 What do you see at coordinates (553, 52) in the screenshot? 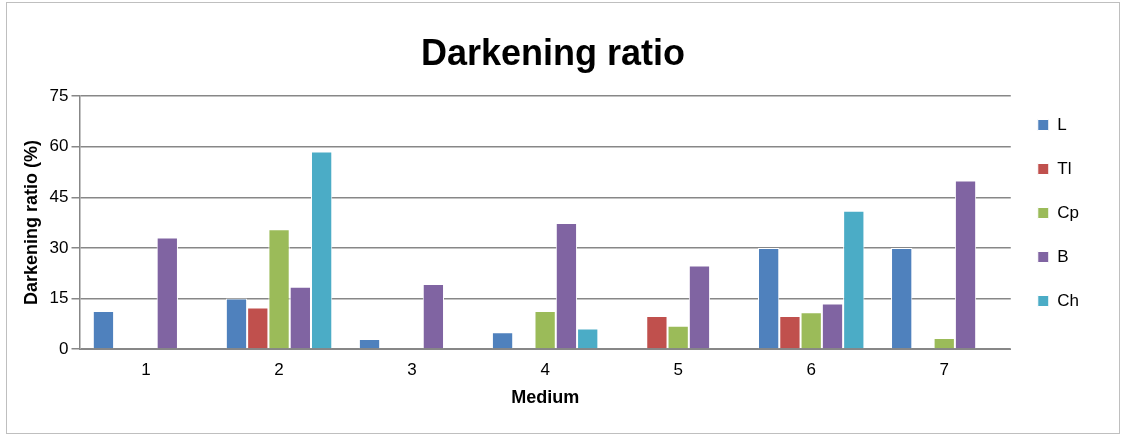
I see `chart-title: Darkening ratio` at bounding box center [553, 52].